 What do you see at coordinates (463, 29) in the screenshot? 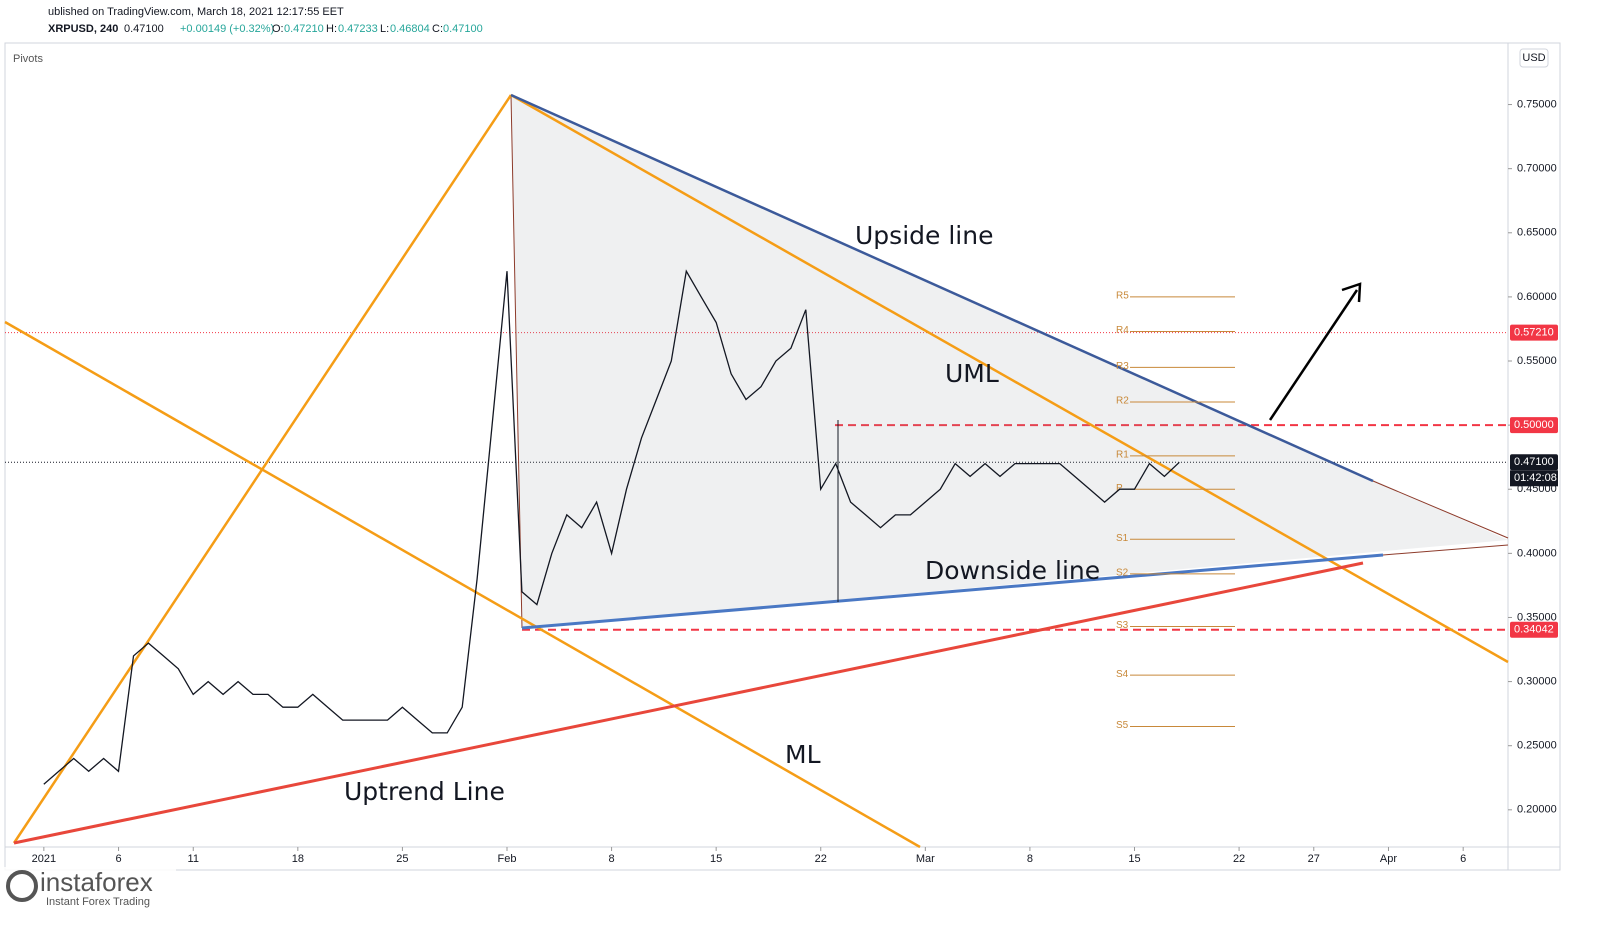
I see `close: 0.47100` at bounding box center [463, 29].